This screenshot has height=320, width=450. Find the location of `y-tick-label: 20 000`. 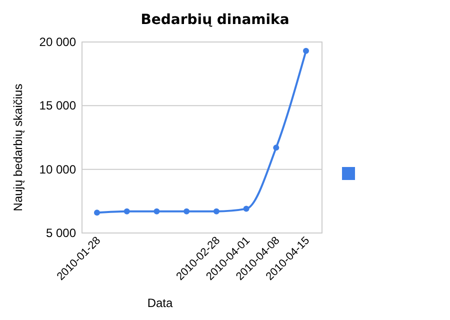

y-tick-label: 20 000 is located at coordinates (57, 42).